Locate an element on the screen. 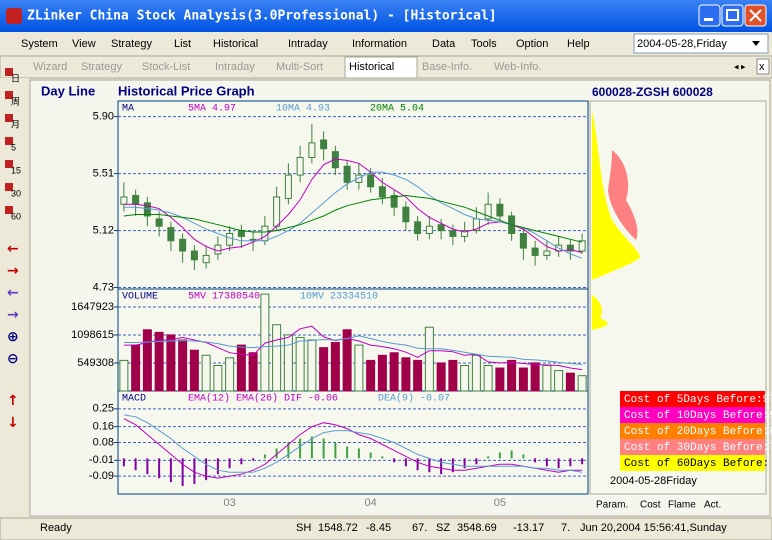 This screenshot has height=540, width=772. tab: Multi-Sort is located at coordinates (299, 67).